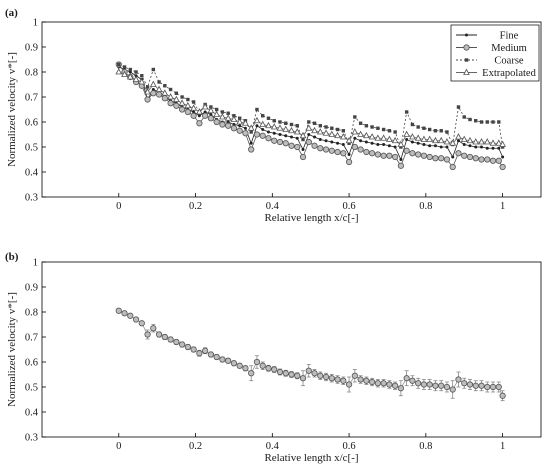 The height and width of the screenshot is (474, 550). What do you see at coordinates (195, 206) in the screenshot?
I see `chart-a-xtick-label-1: 0.2` at bounding box center [195, 206].